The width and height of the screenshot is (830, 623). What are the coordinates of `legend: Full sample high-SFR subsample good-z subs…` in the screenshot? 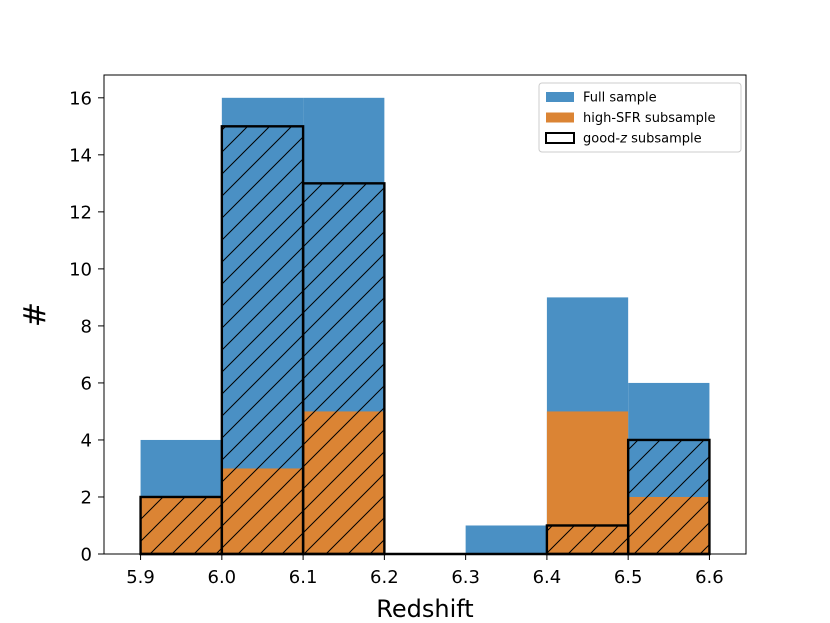 It's located at (640, 117).